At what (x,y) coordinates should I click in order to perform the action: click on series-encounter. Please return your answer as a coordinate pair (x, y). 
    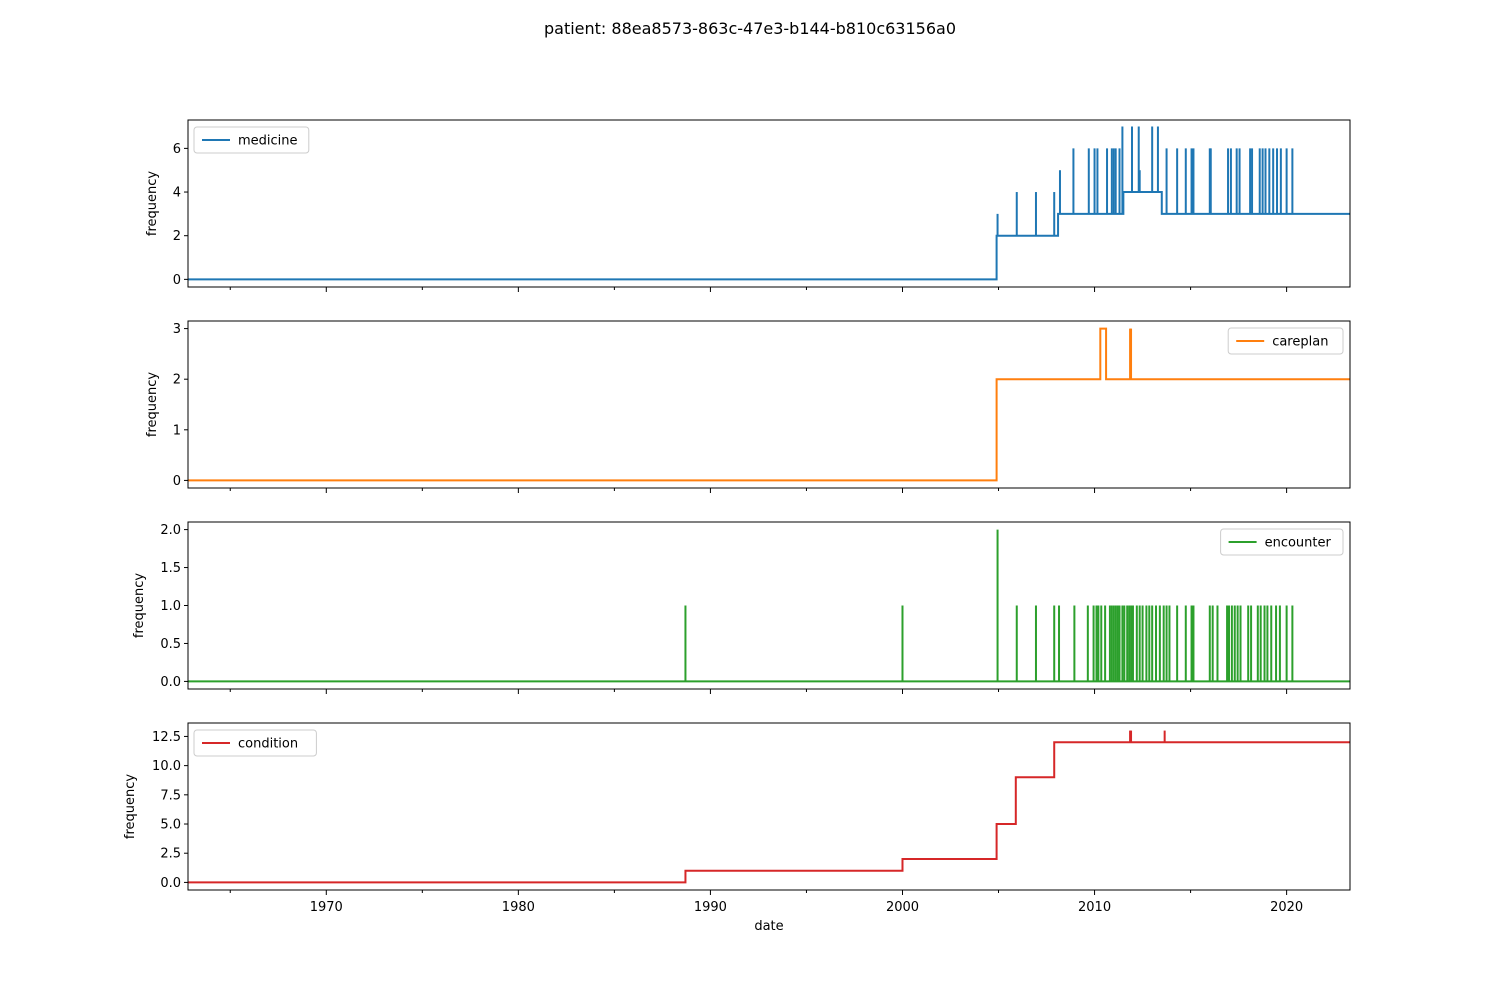
    Looking at the image, I should click on (769, 606).